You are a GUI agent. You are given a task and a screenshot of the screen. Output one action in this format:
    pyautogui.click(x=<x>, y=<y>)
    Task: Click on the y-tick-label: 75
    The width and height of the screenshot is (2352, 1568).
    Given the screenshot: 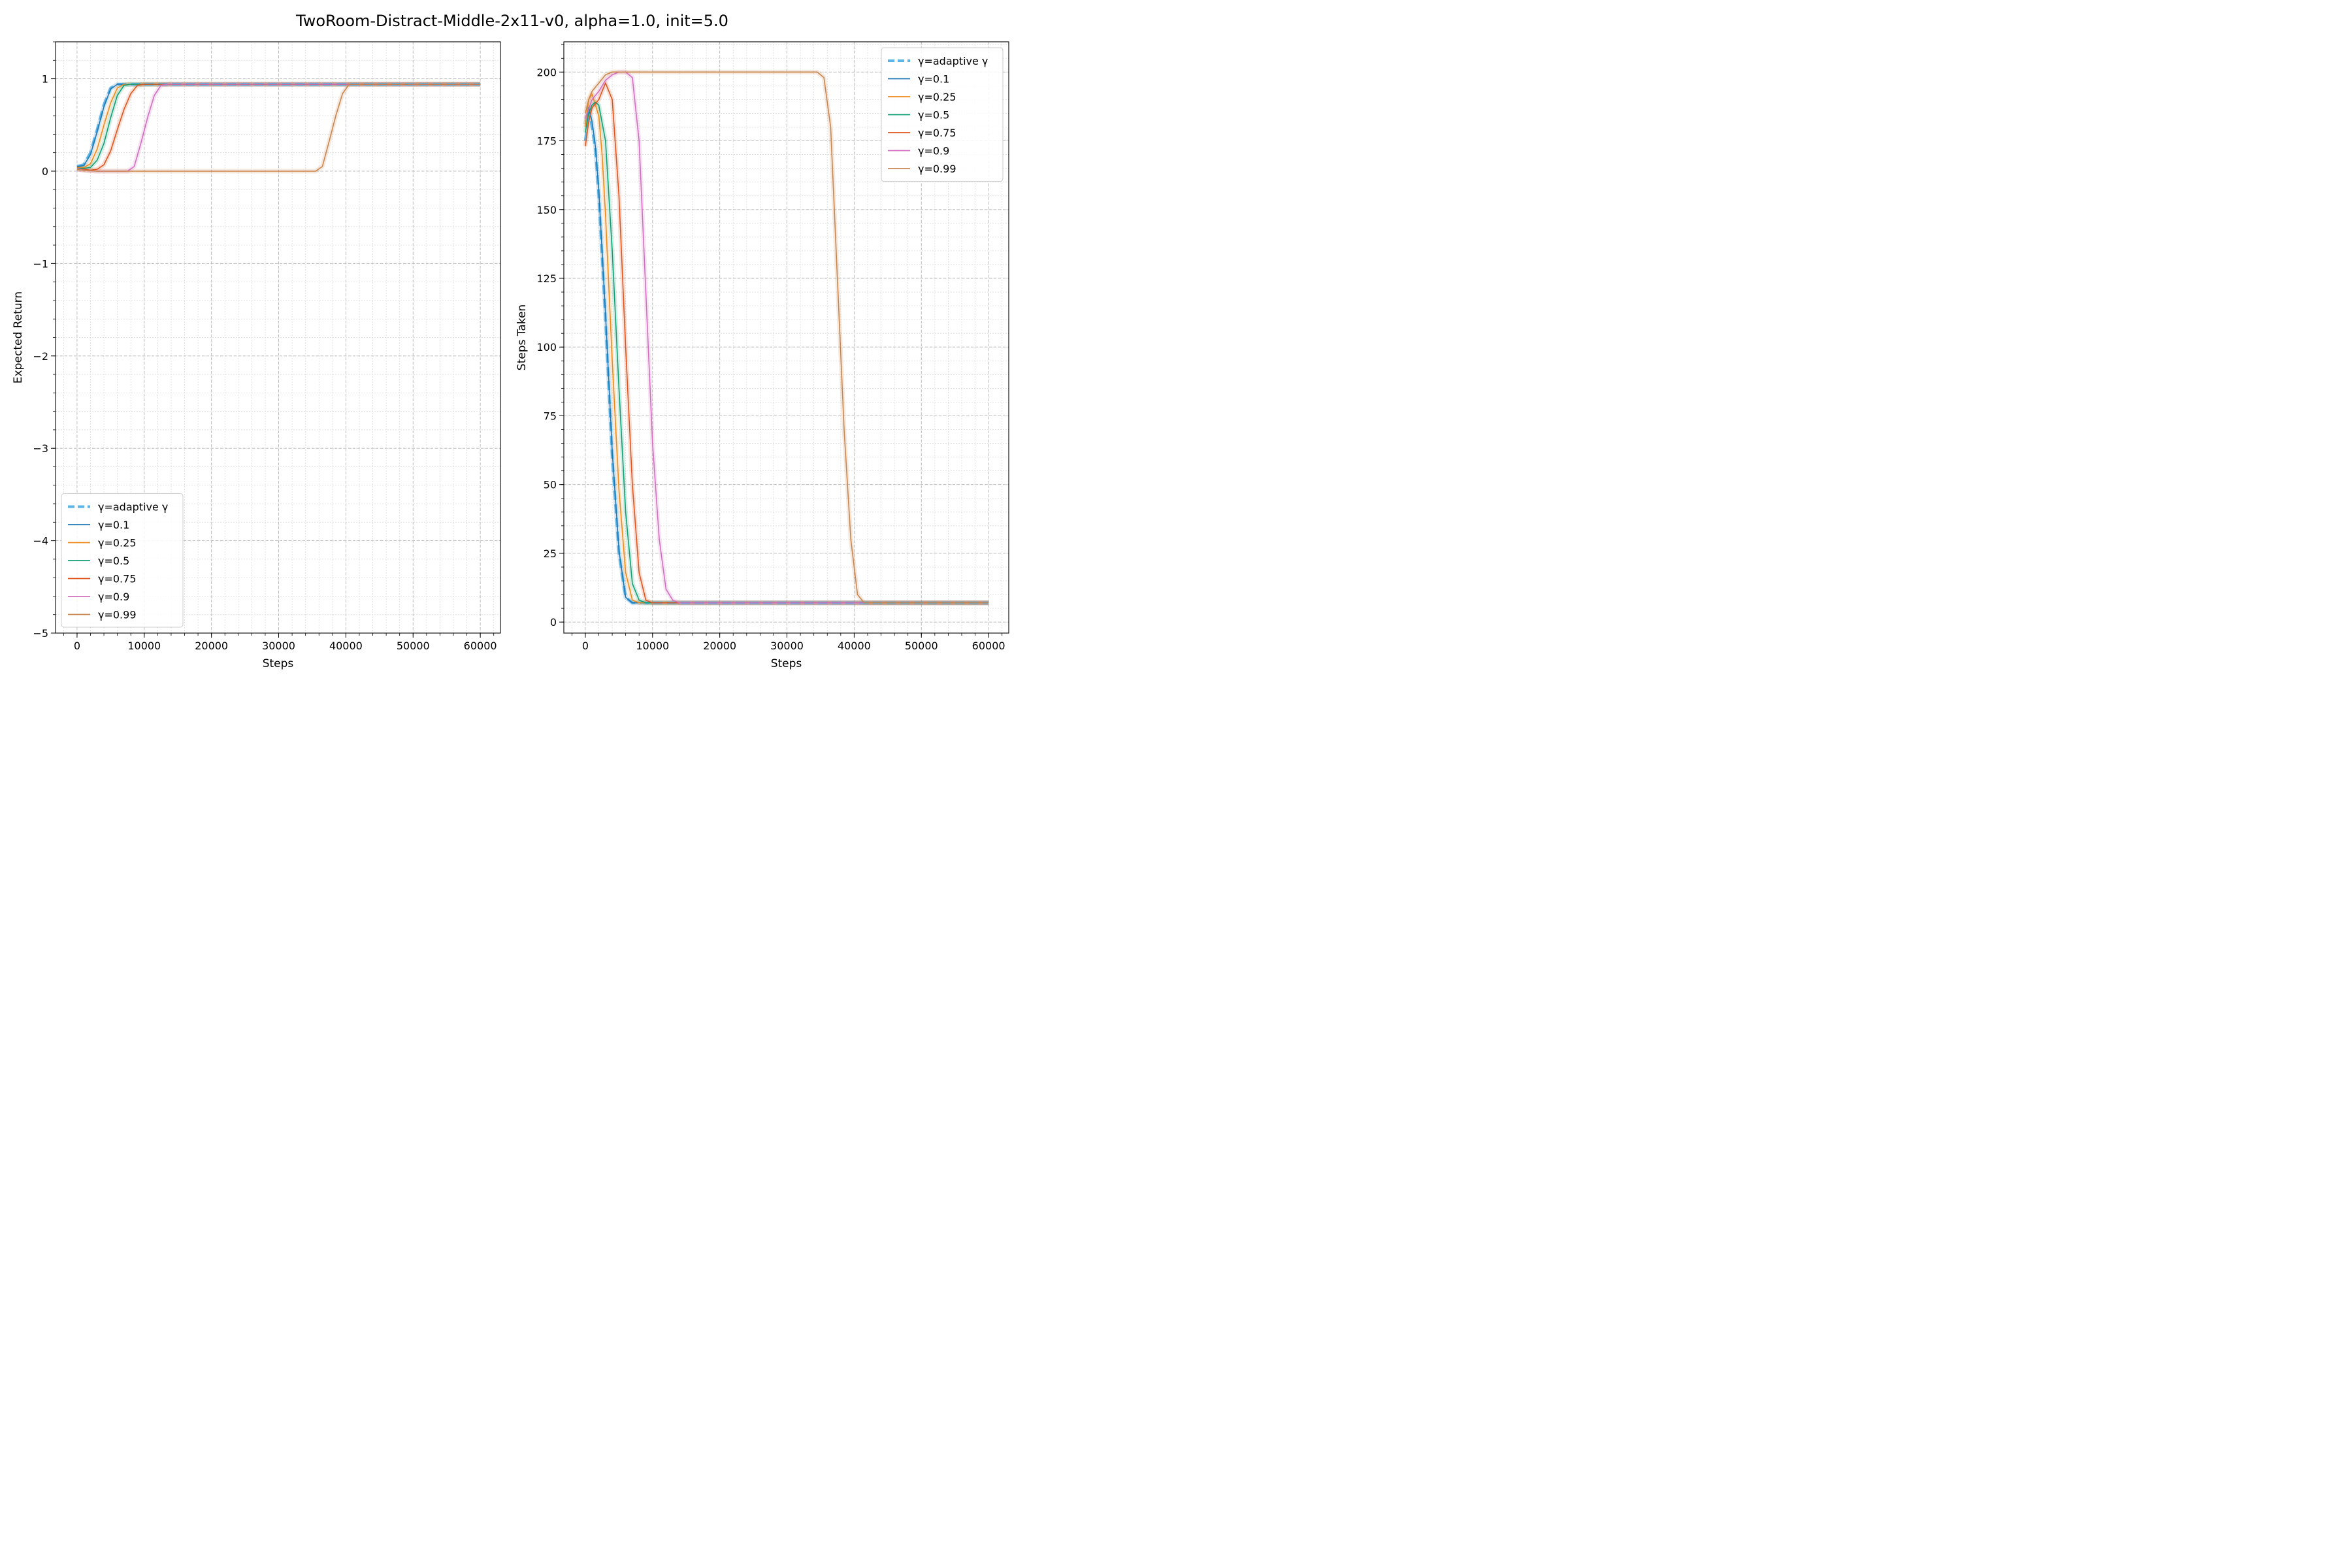 What is the action you would take?
    pyautogui.click(x=550, y=416)
    